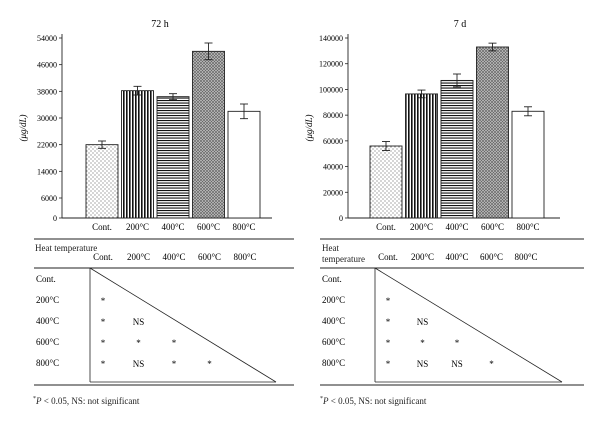 The image size is (600, 430). I want to click on y-tick-label: 40000, so click(333, 167).